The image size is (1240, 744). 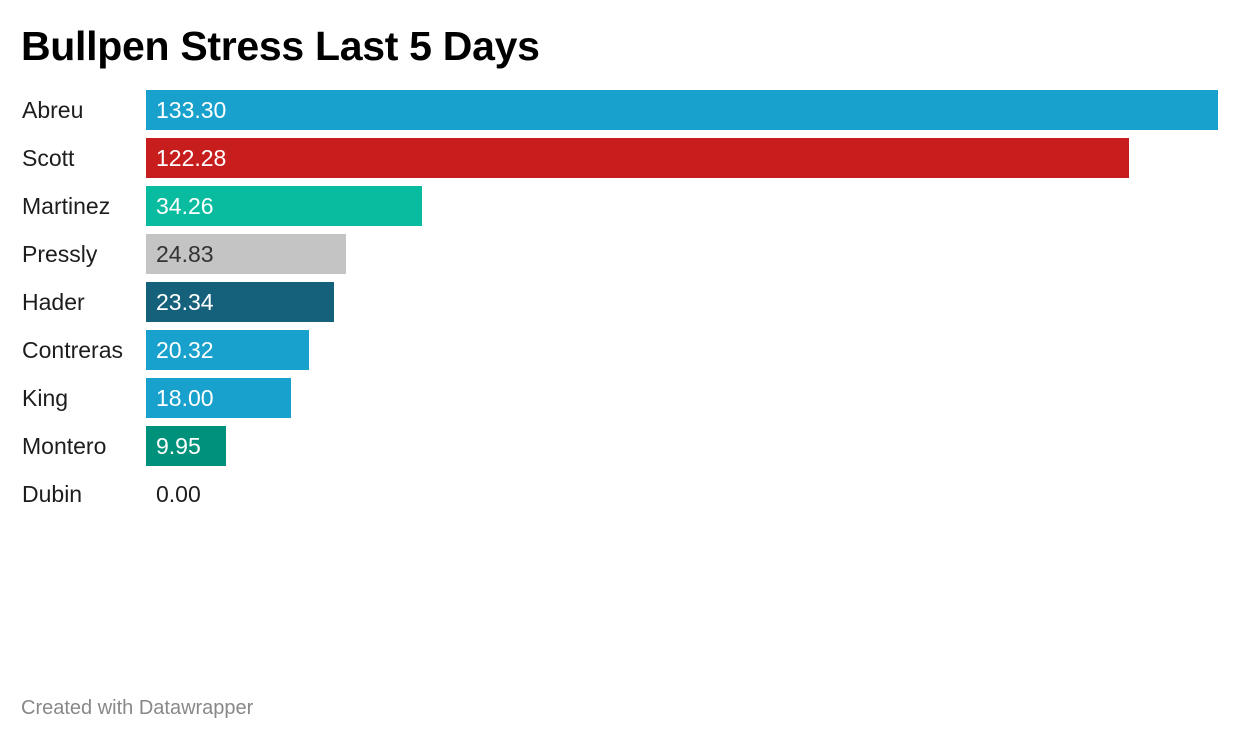 What do you see at coordinates (72, 350) in the screenshot?
I see `category-label: Contreras` at bounding box center [72, 350].